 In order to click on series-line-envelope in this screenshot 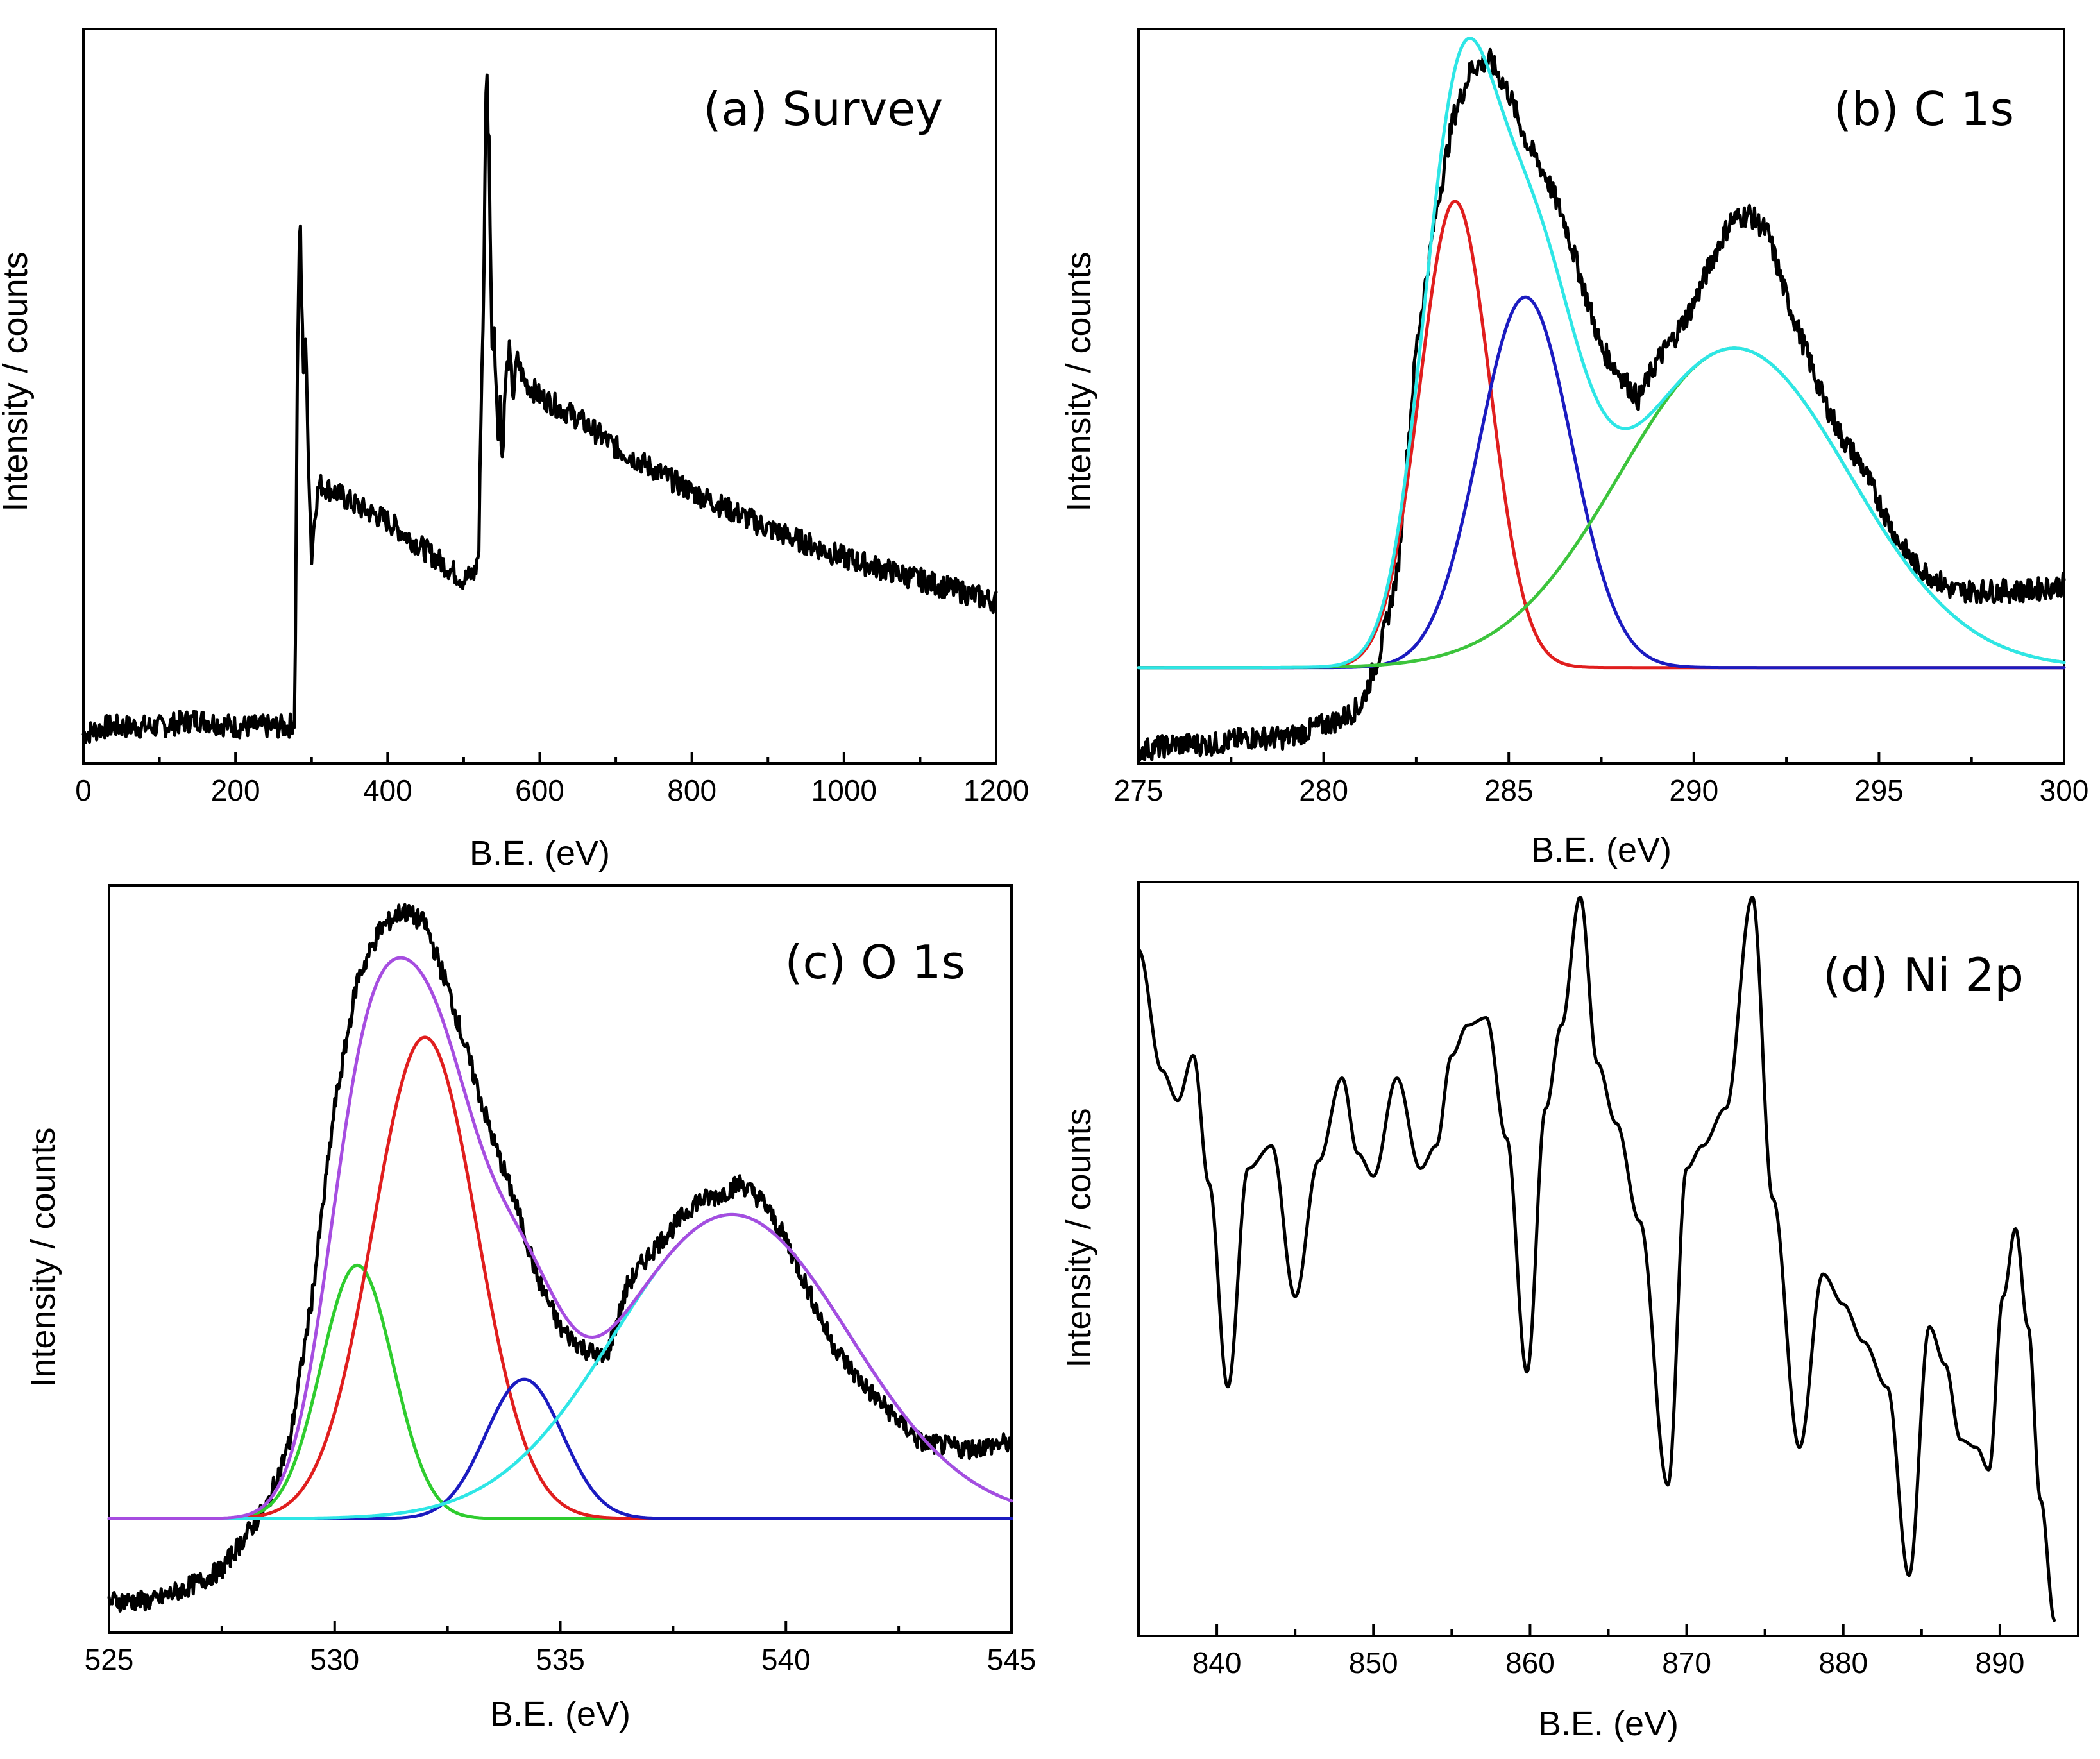, I will do `click(560, 1238)`.